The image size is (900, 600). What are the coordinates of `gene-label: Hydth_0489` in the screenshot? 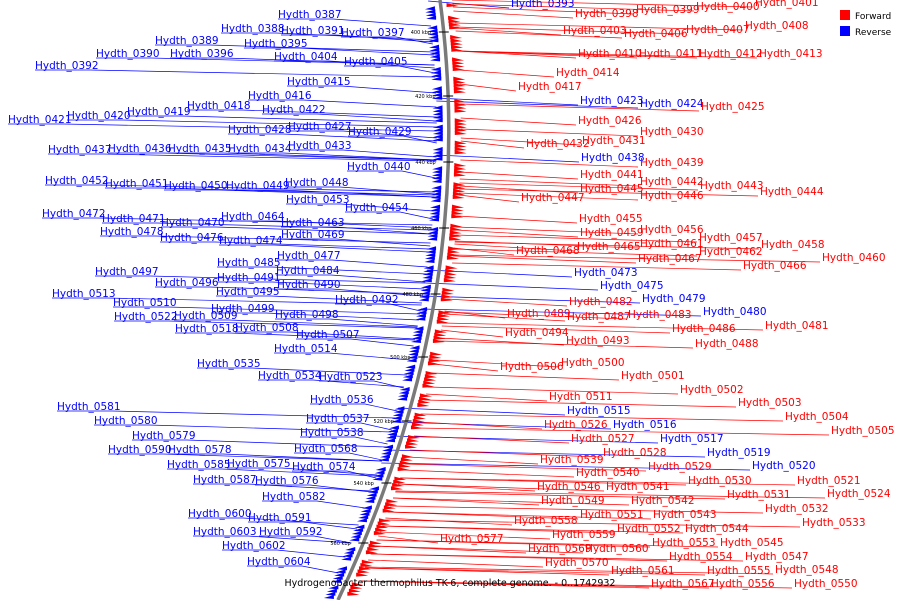 It's located at (539, 314).